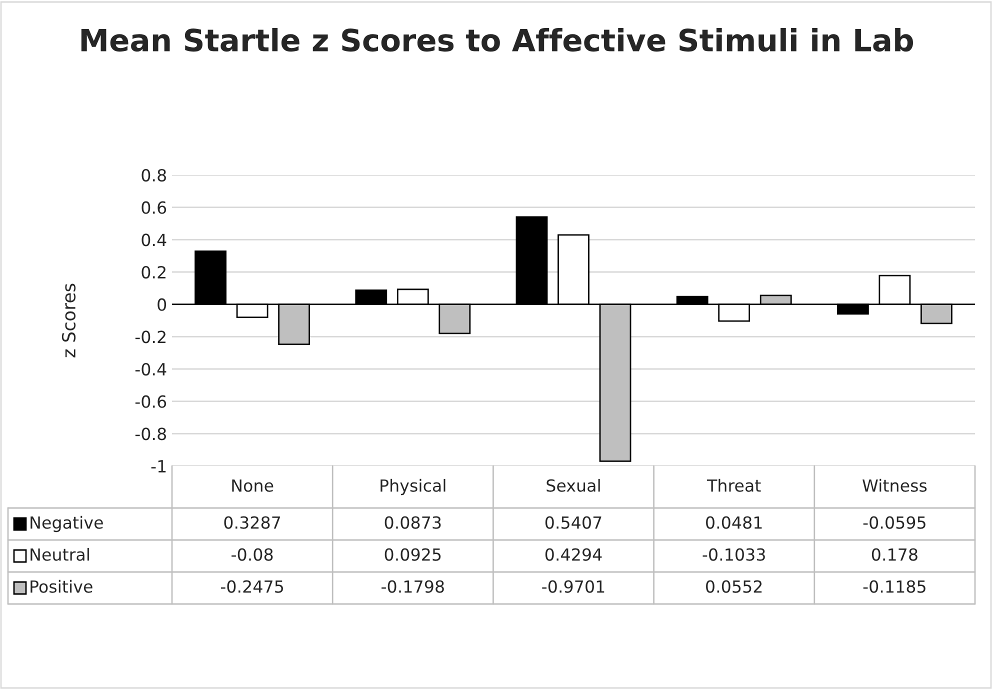 The width and height of the screenshot is (993, 689). I want to click on y-tick-label: 0.8, so click(154, 175).